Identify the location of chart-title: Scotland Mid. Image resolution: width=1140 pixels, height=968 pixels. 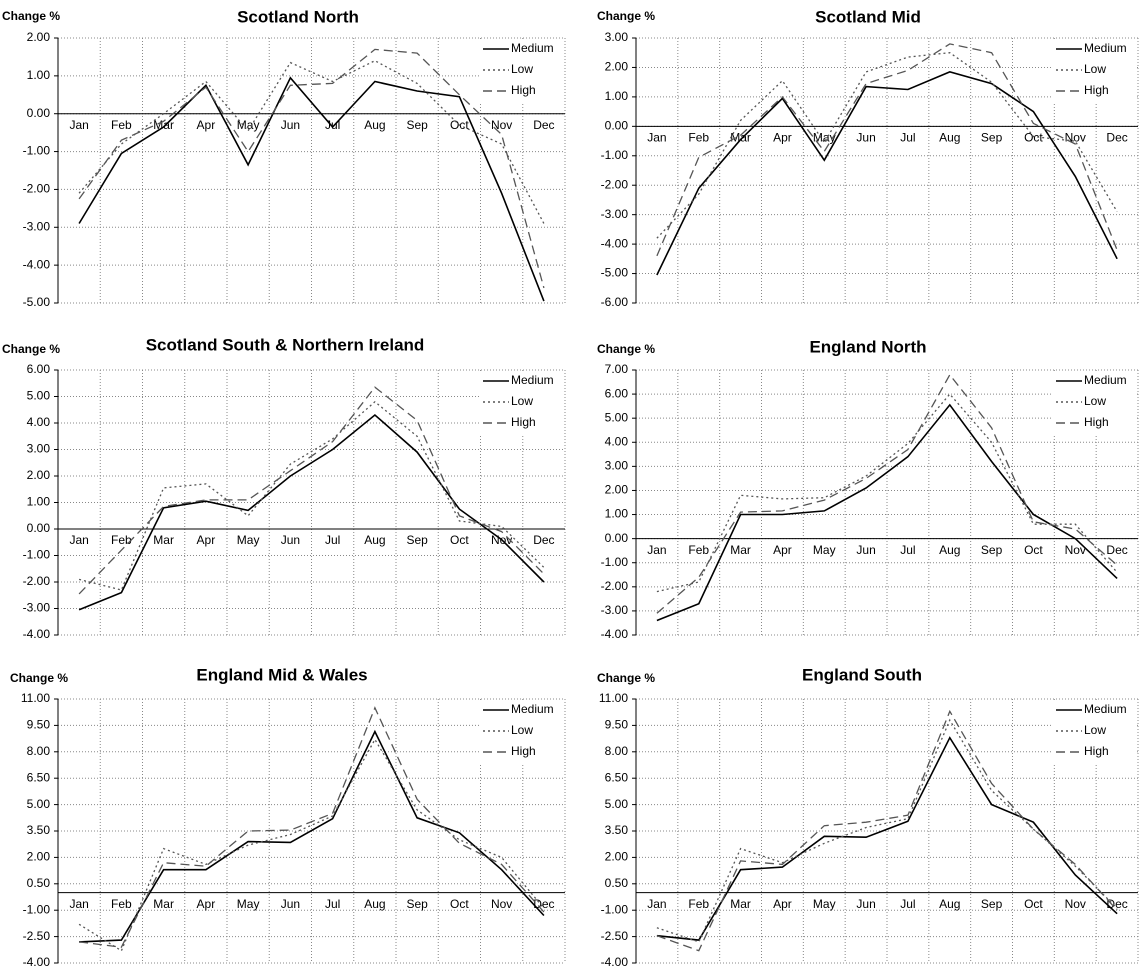
(868, 16).